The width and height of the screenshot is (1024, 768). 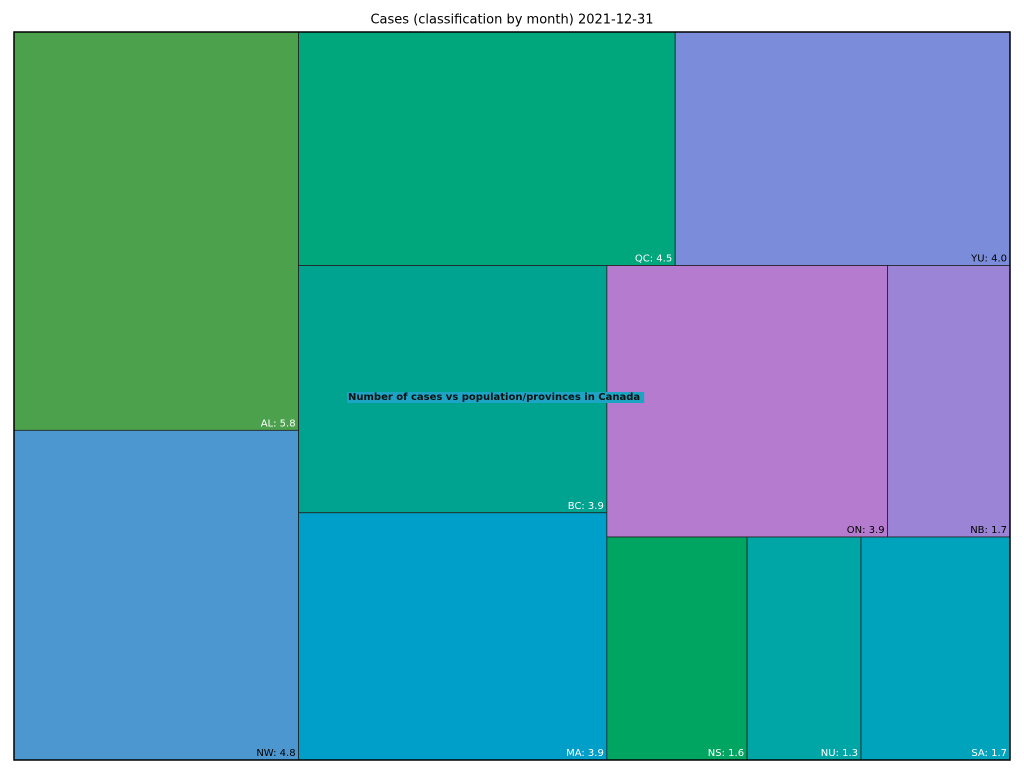 I want to click on tile-label: ON: 3.9, so click(x=866, y=530).